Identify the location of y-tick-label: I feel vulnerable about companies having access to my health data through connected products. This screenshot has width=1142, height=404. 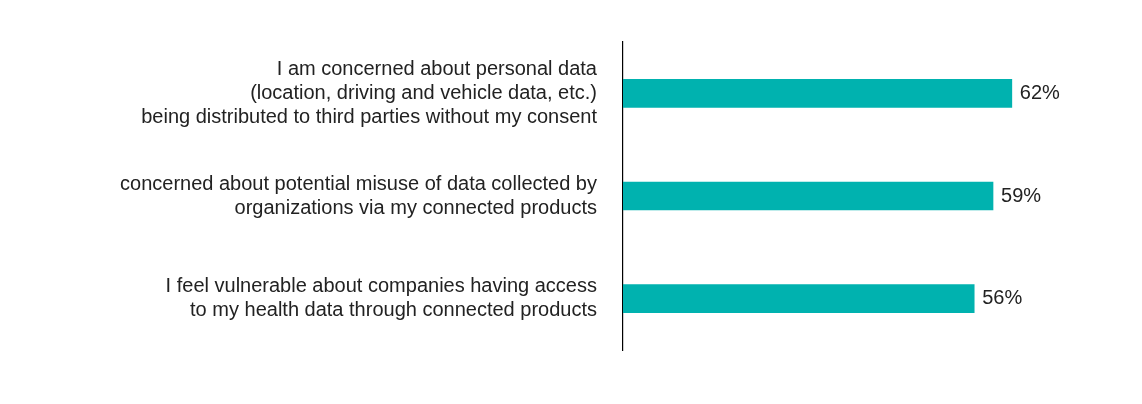
(381, 297).